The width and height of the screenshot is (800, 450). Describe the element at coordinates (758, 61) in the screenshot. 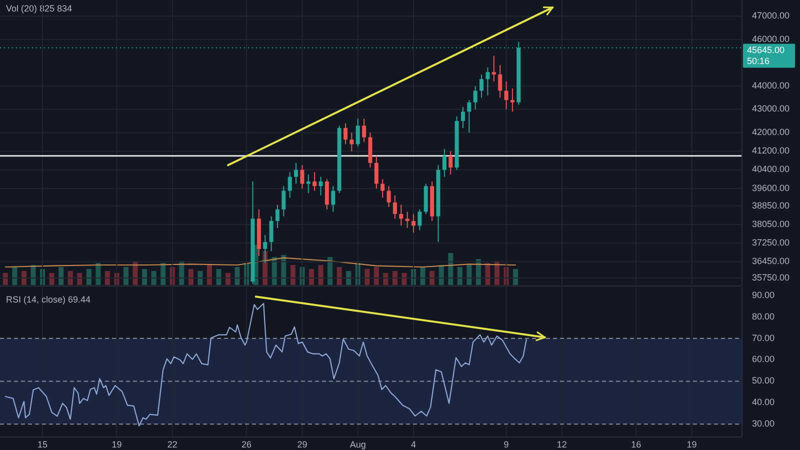

I see `text: 50:16` at that location.